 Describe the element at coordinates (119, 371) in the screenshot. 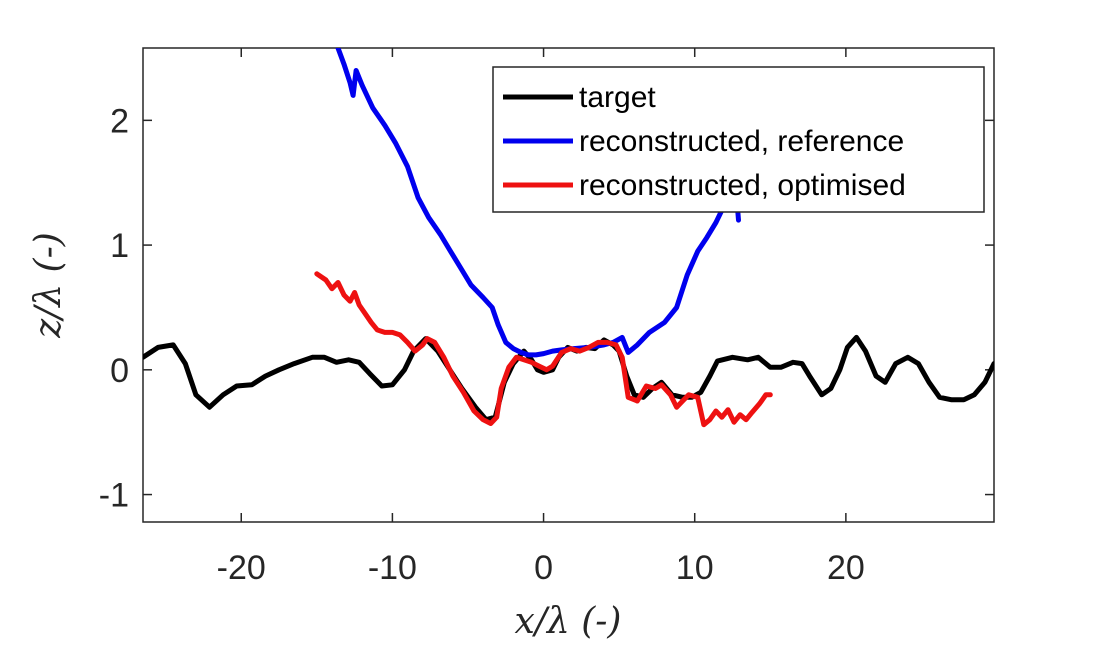

I see `y-tick-label: 0` at that location.